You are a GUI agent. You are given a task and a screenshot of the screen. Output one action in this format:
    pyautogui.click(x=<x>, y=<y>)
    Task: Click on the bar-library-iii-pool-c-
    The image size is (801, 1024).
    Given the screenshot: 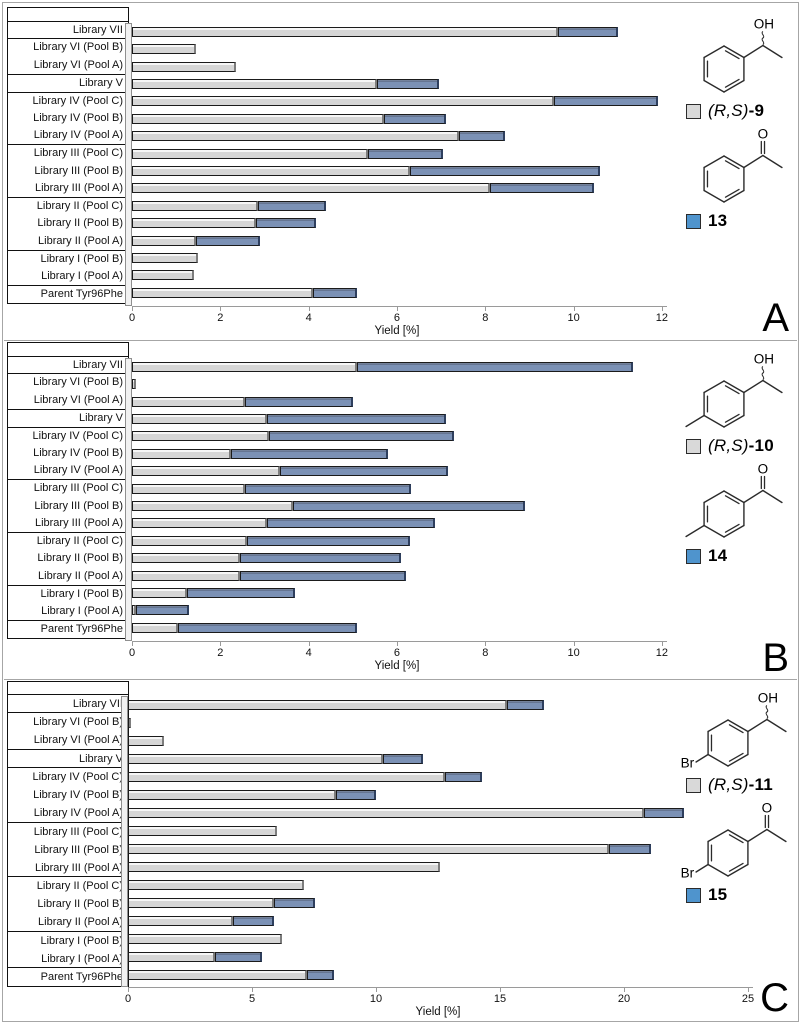 What is the action you would take?
    pyautogui.click(x=271, y=488)
    